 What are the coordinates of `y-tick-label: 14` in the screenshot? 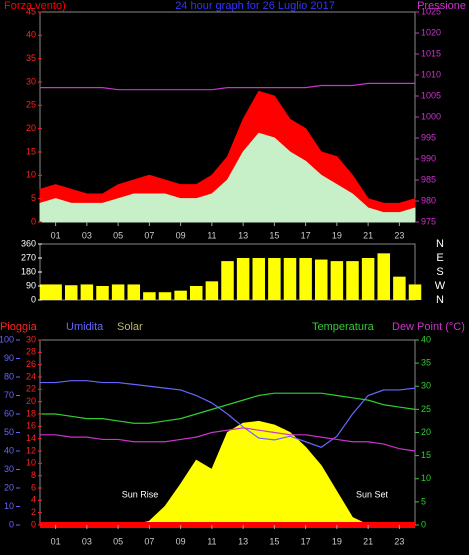 It's located at (31, 438).